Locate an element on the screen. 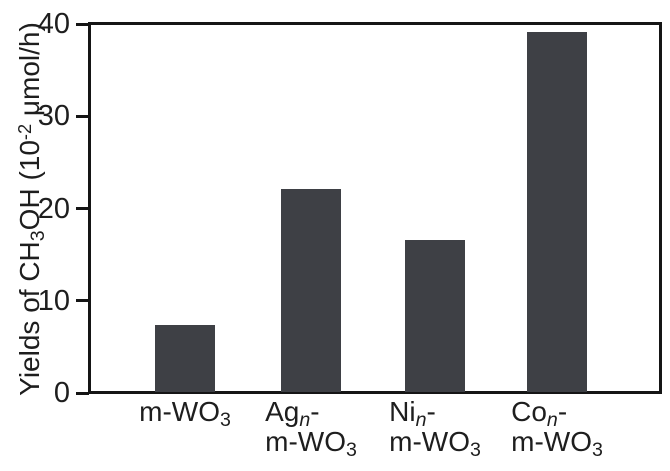 This screenshot has width=670, height=471. bar-Agn-m-WO3 is located at coordinates (311, 290).